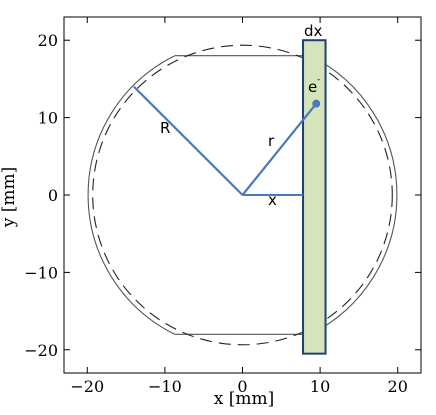  Describe the element at coordinates (314, 197) in the screenshot. I see `dx-strip` at that location.